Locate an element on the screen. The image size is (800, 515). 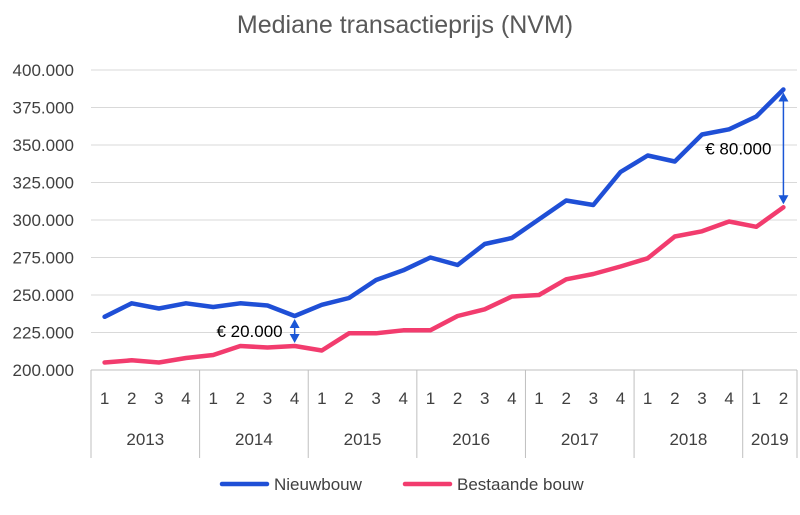
annotation-label: € 20.000 is located at coordinates (249, 331).